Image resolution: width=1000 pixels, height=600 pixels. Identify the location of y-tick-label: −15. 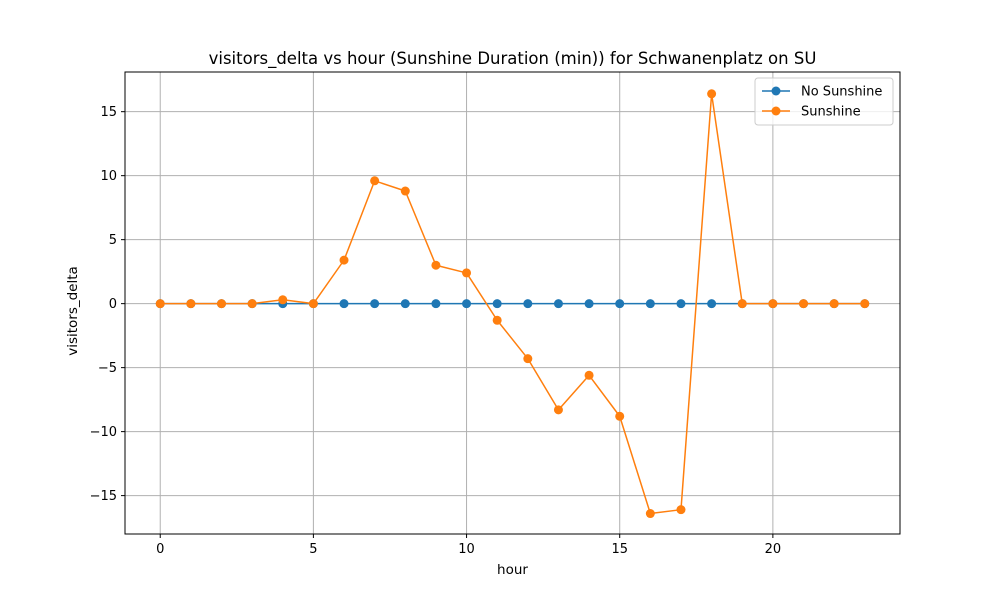
(103, 496).